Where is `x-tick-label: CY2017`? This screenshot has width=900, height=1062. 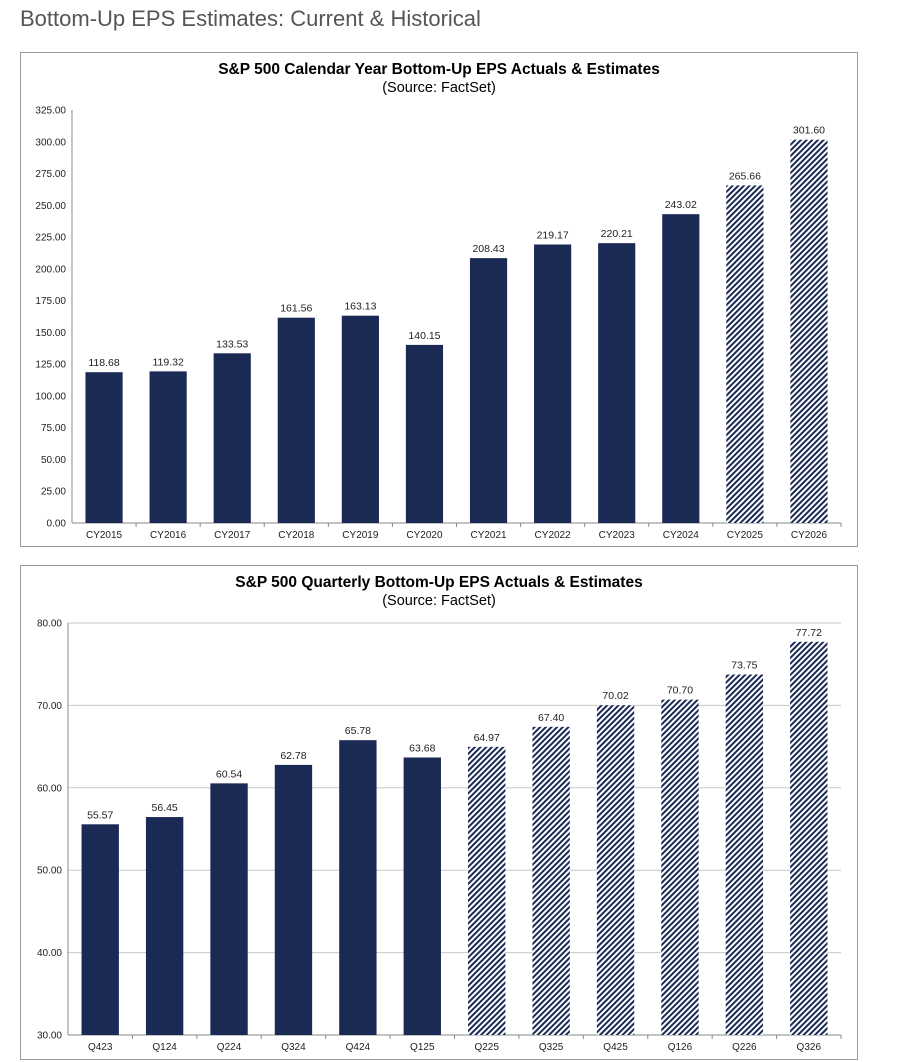 x-tick-label: CY2017 is located at coordinates (232, 535).